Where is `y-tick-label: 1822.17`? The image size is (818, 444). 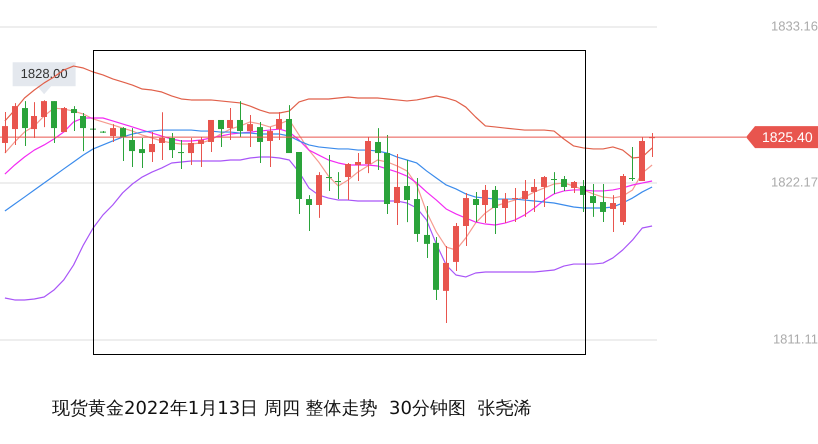 y-tick-label: 1822.17 is located at coordinates (794, 182).